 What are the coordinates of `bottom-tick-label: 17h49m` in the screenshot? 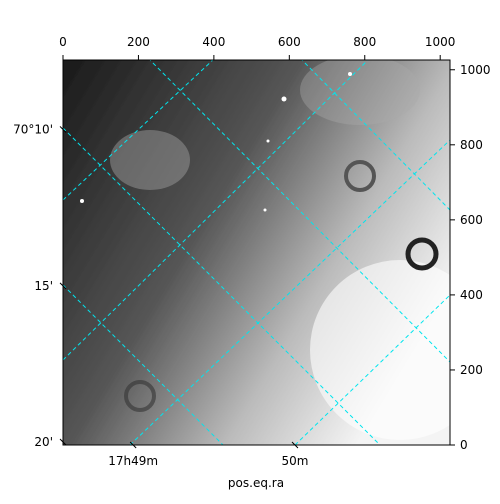 It's located at (133, 461).